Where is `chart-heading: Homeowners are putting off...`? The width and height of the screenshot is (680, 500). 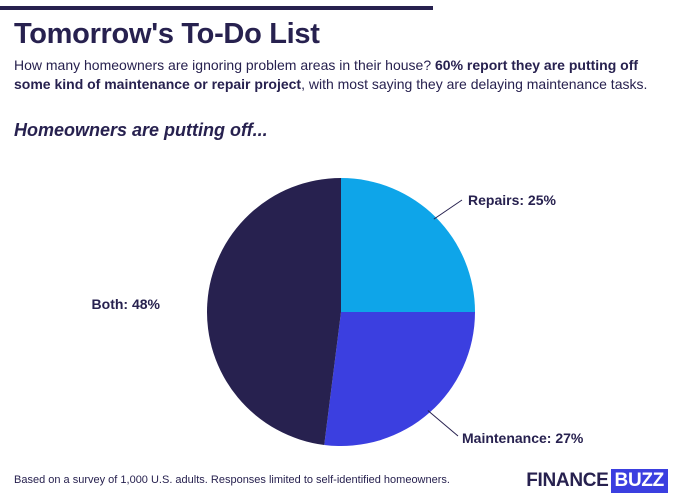
chart-heading: Homeowners are putting off... is located at coordinates (141, 130).